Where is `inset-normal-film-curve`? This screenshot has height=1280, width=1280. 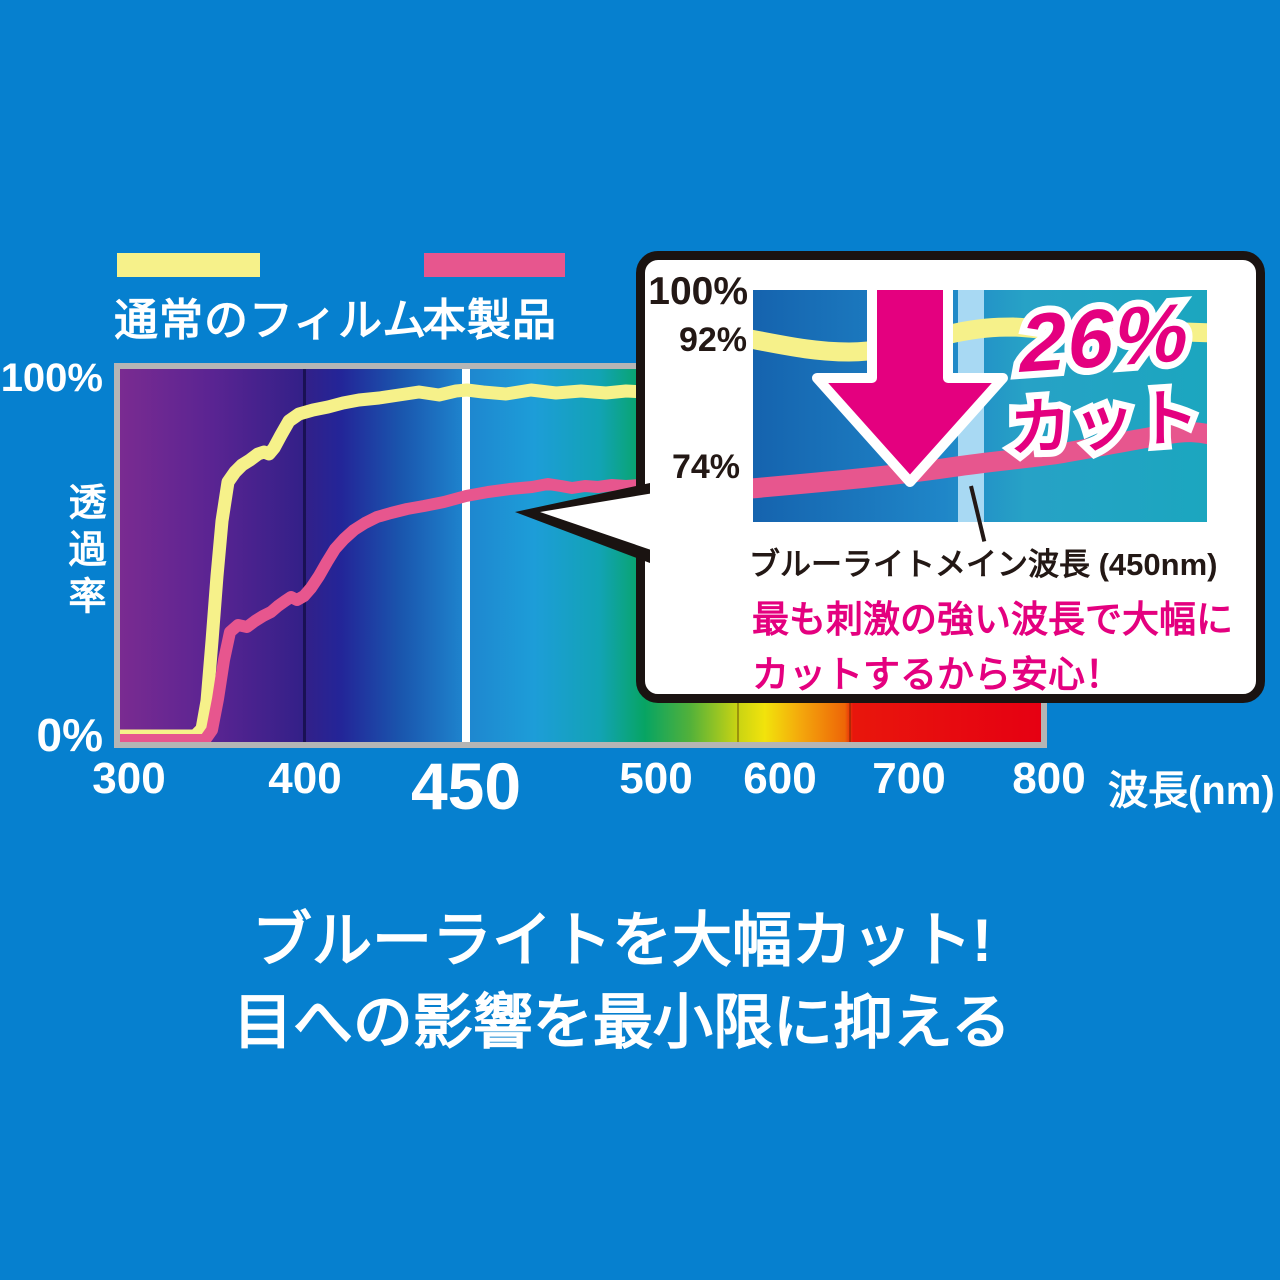 inset-normal-film-curve is located at coordinates (980, 339).